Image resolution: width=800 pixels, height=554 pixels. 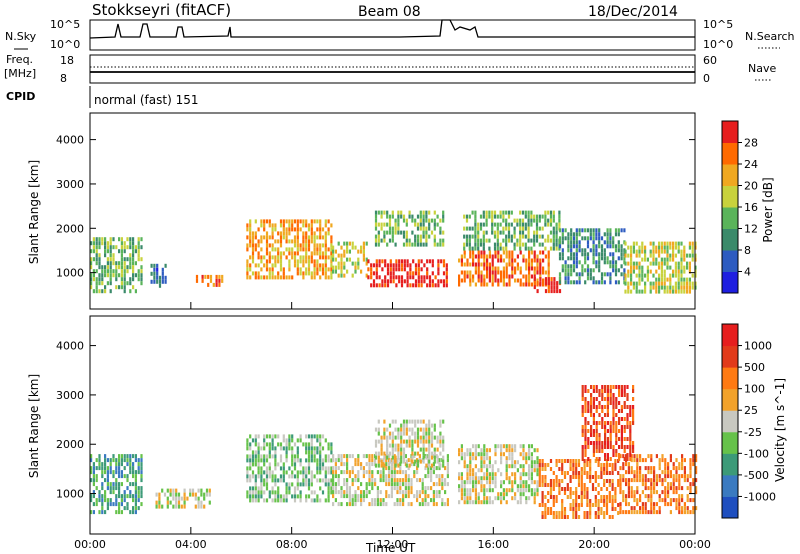 I want to click on velocity-colorbar-bin, so click(x=730, y=421).